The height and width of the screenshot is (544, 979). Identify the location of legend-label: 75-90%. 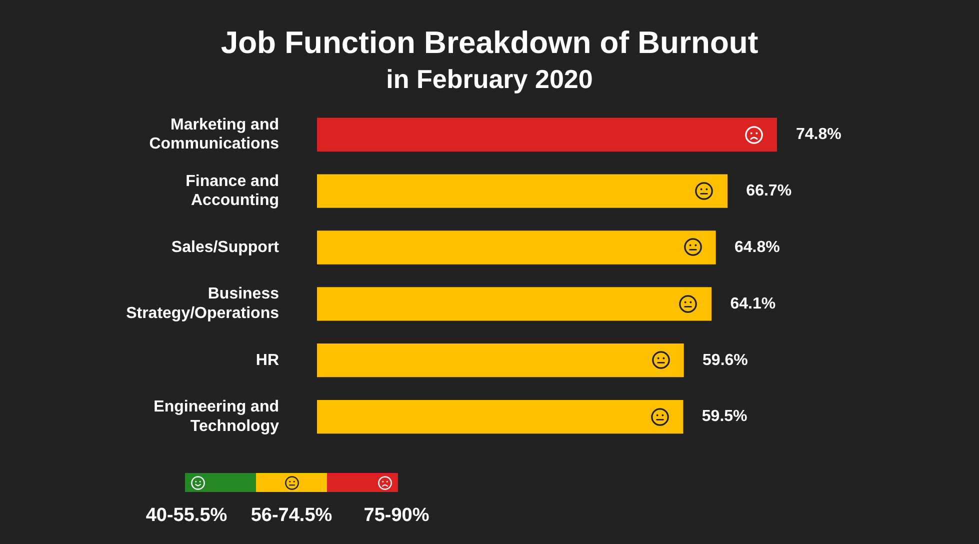
(396, 516).